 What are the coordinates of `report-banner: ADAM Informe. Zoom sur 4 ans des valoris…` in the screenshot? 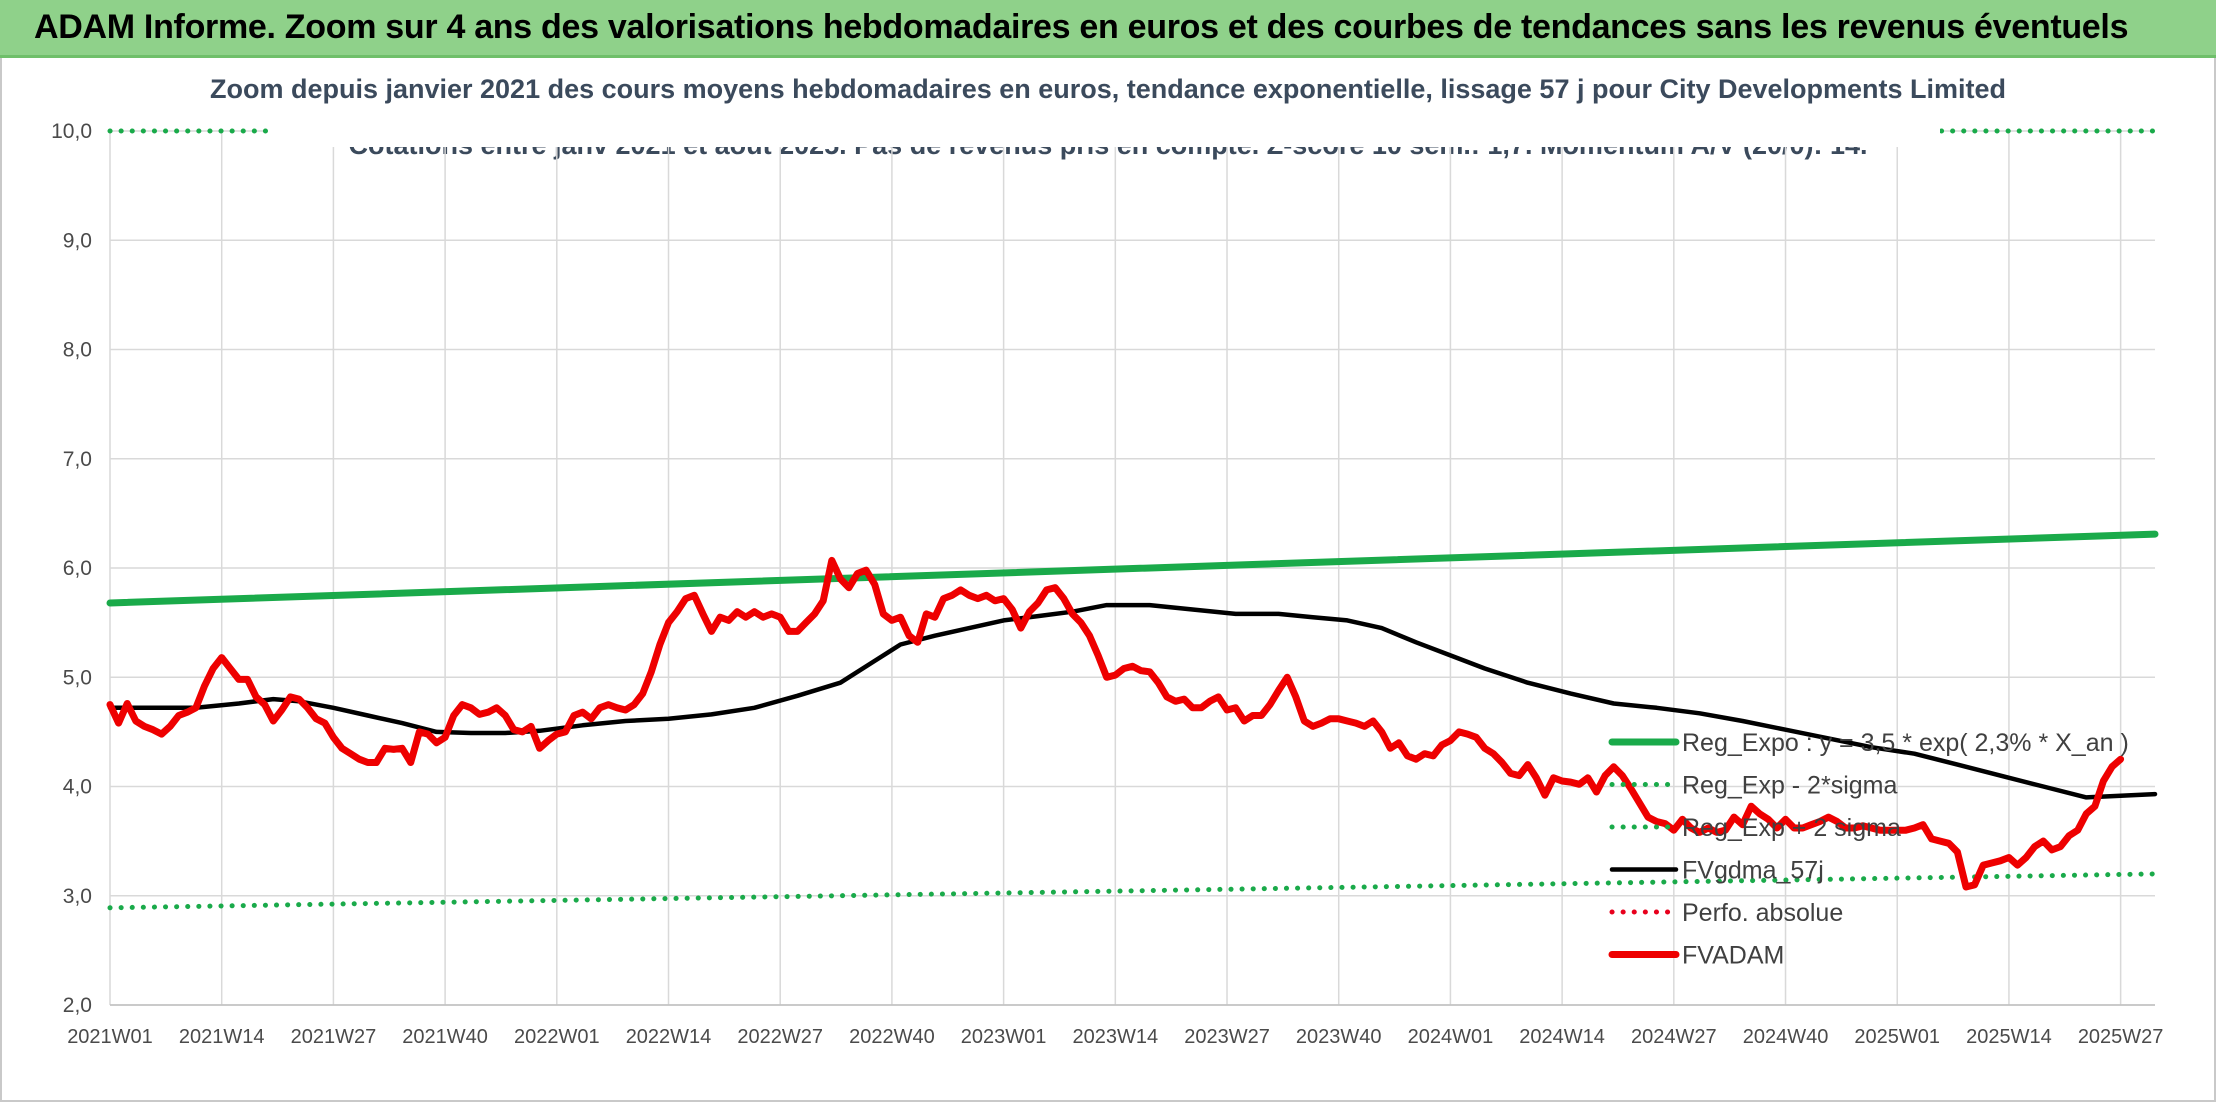 It's located at (1108, 29).